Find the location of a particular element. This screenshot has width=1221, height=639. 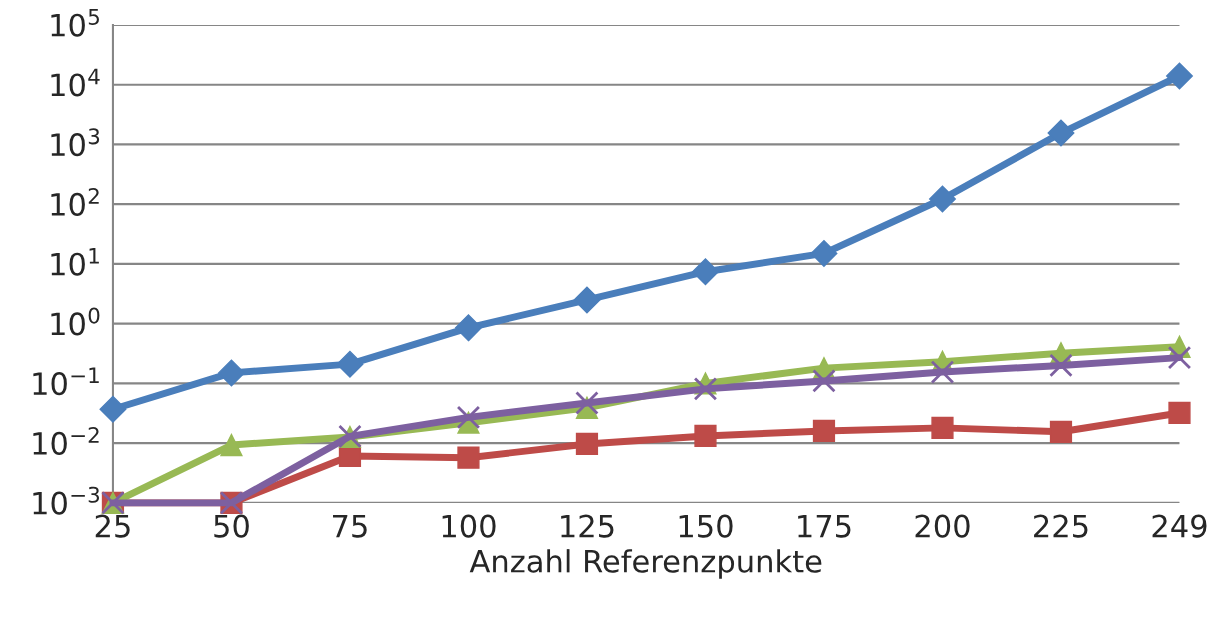

x-tick-label: 75 is located at coordinates (350, 526).